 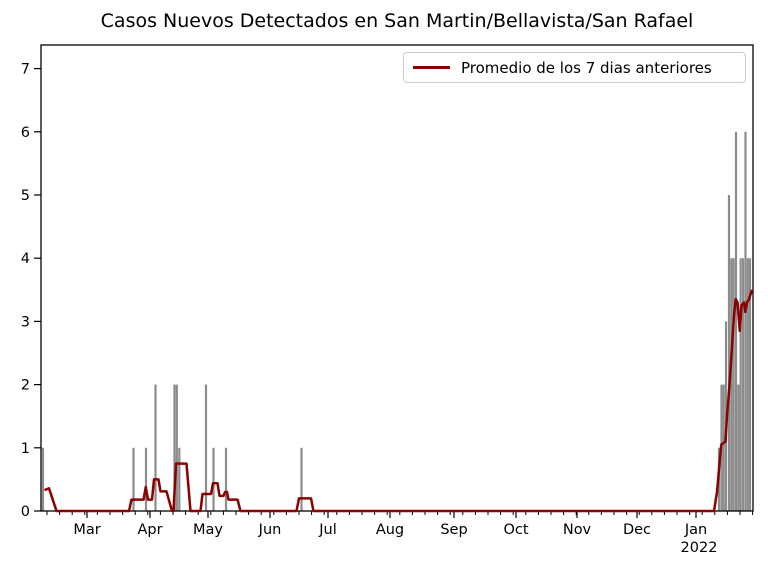 What do you see at coordinates (25, 512) in the screenshot?
I see `y-tick-label: 0` at bounding box center [25, 512].